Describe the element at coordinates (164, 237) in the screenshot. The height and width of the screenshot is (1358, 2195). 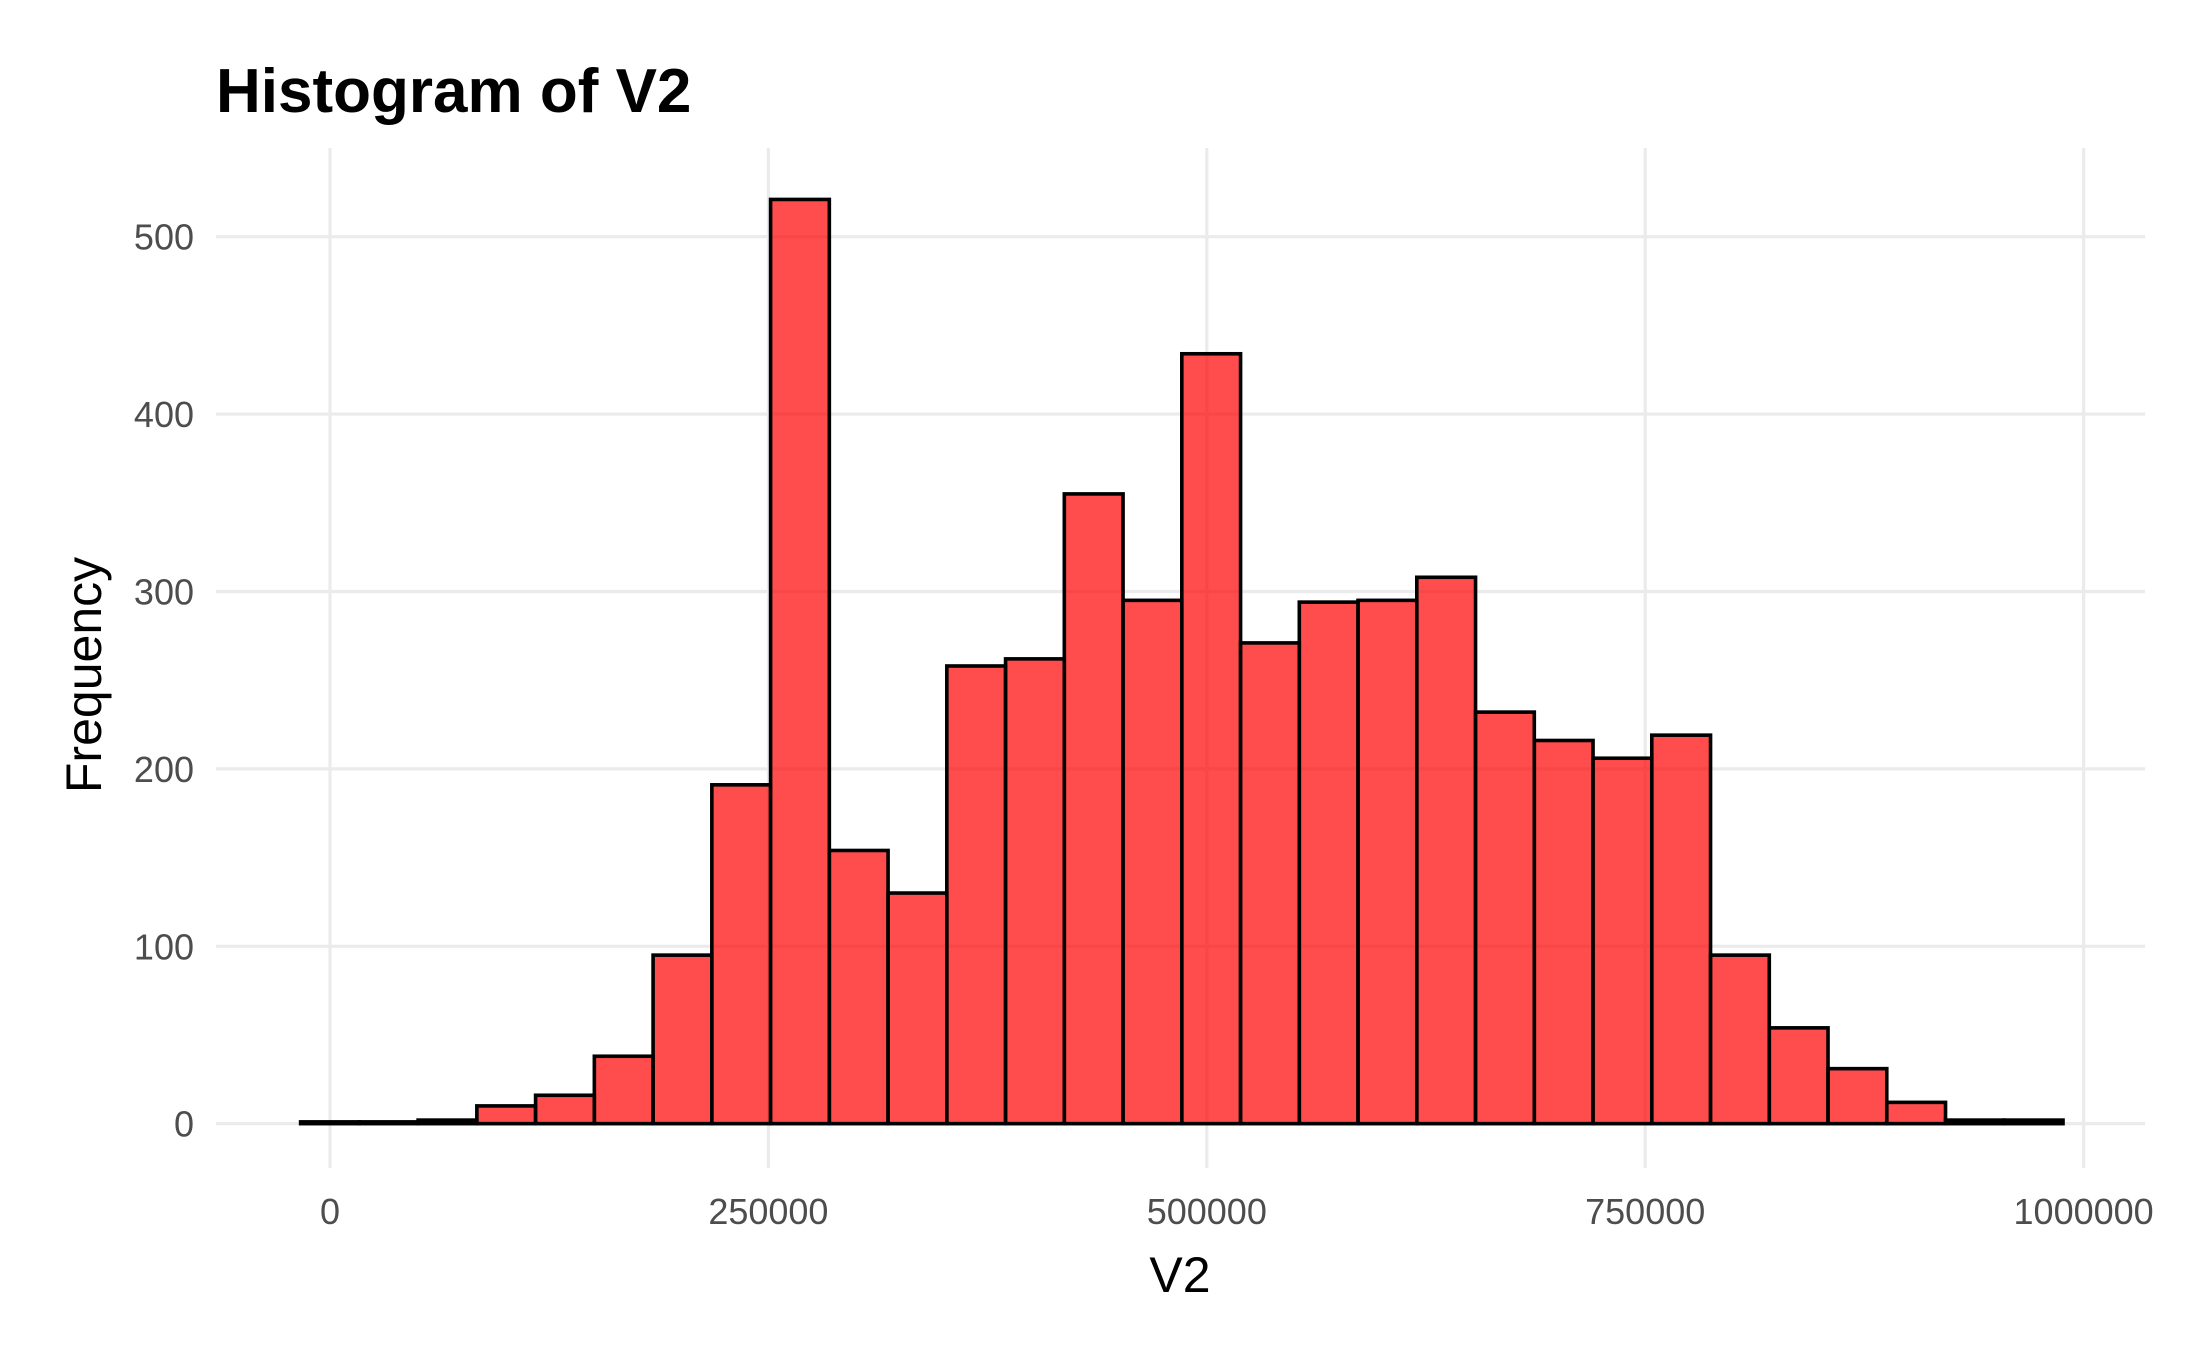
I see `y-tick-label: 500` at that location.